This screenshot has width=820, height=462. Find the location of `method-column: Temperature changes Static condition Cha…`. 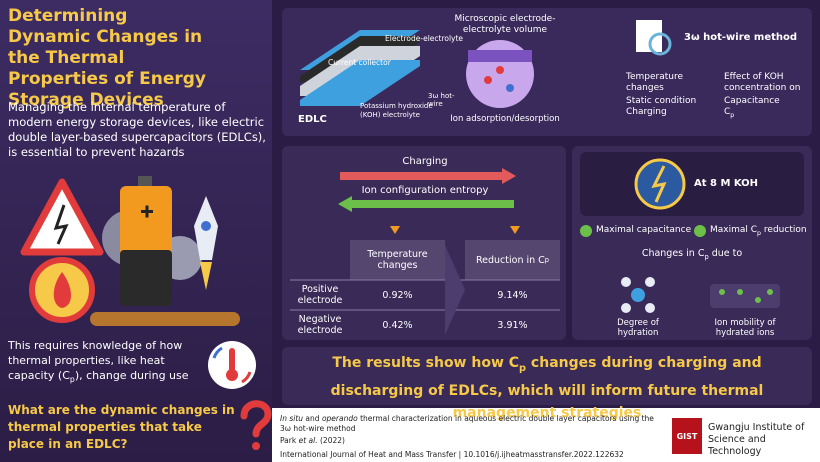

method-column: Temperature changes Static condition Cha… is located at coordinates (671, 95).